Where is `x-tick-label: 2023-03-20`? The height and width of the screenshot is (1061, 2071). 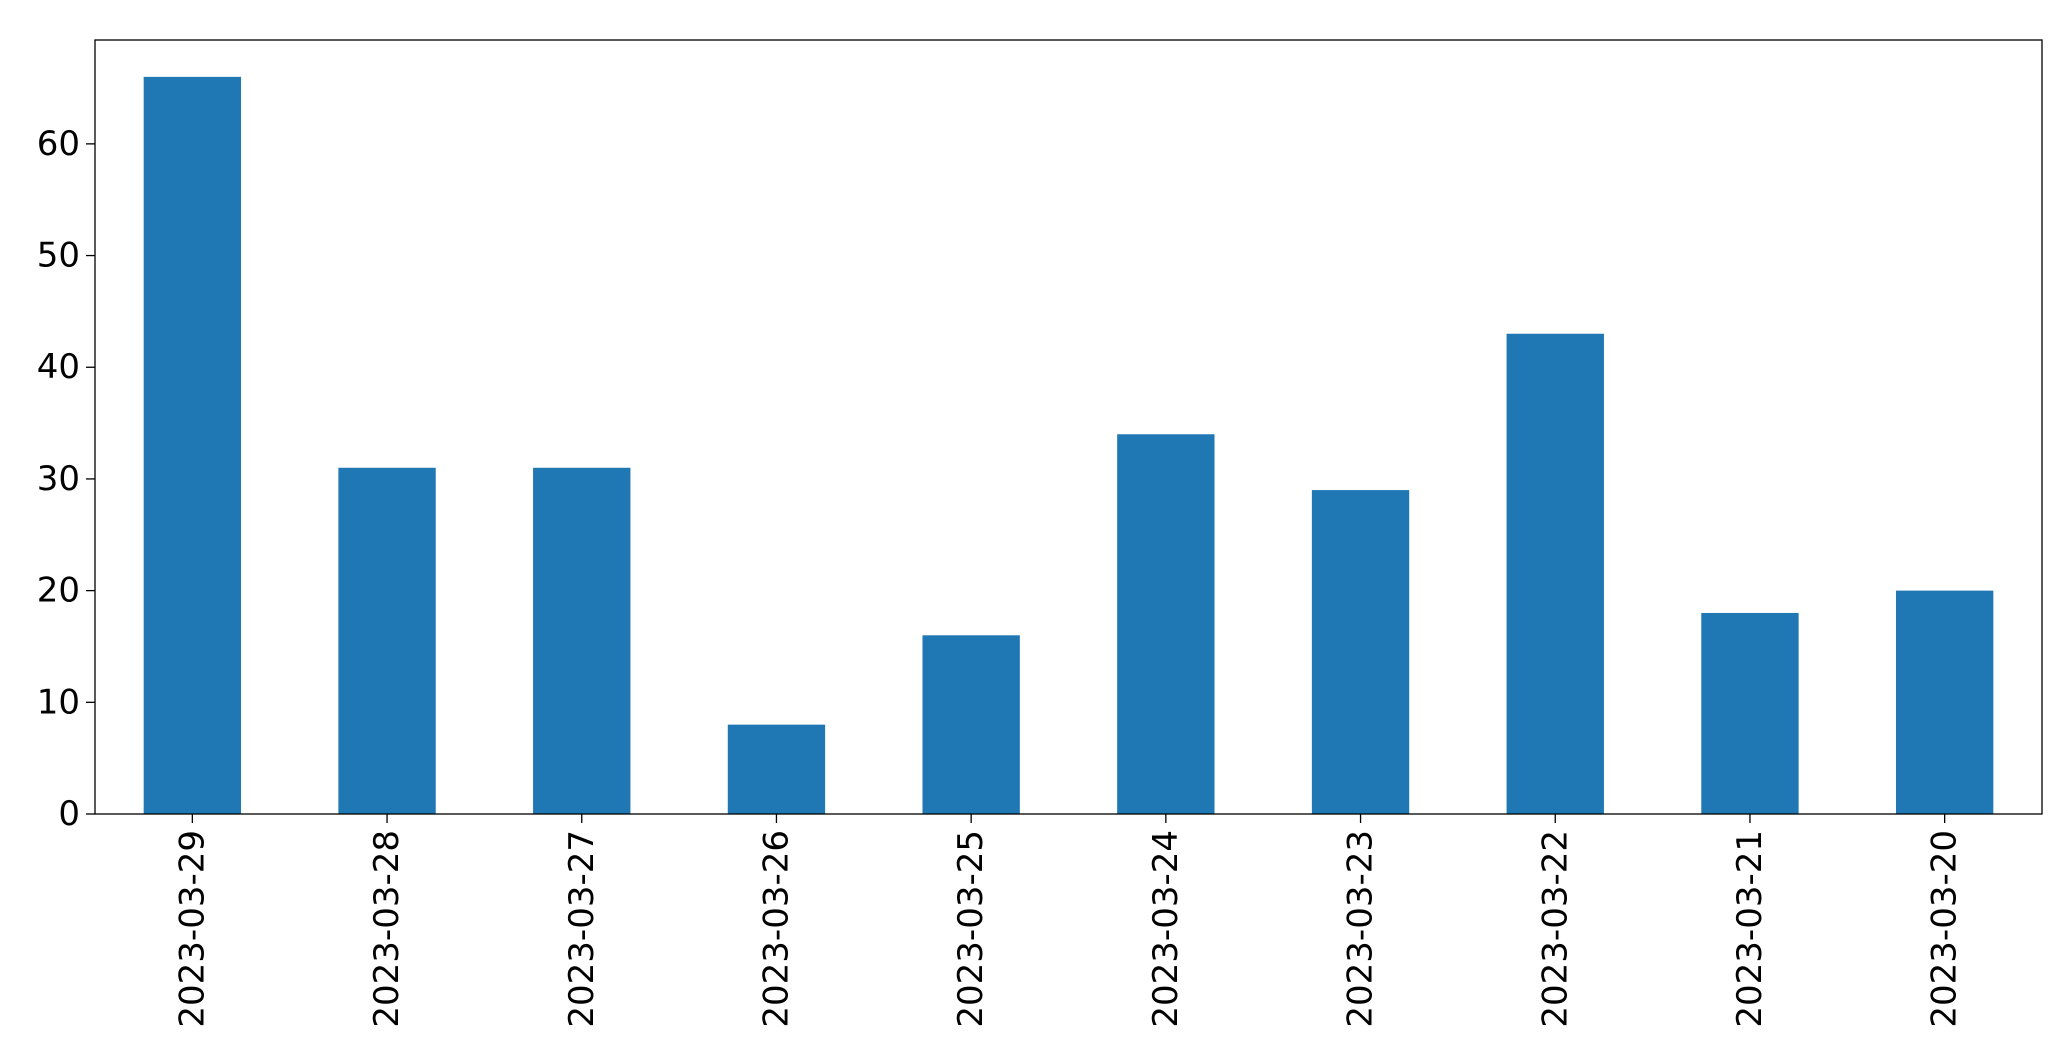 x-tick-label: 2023-03-20 is located at coordinates (1945, 929).